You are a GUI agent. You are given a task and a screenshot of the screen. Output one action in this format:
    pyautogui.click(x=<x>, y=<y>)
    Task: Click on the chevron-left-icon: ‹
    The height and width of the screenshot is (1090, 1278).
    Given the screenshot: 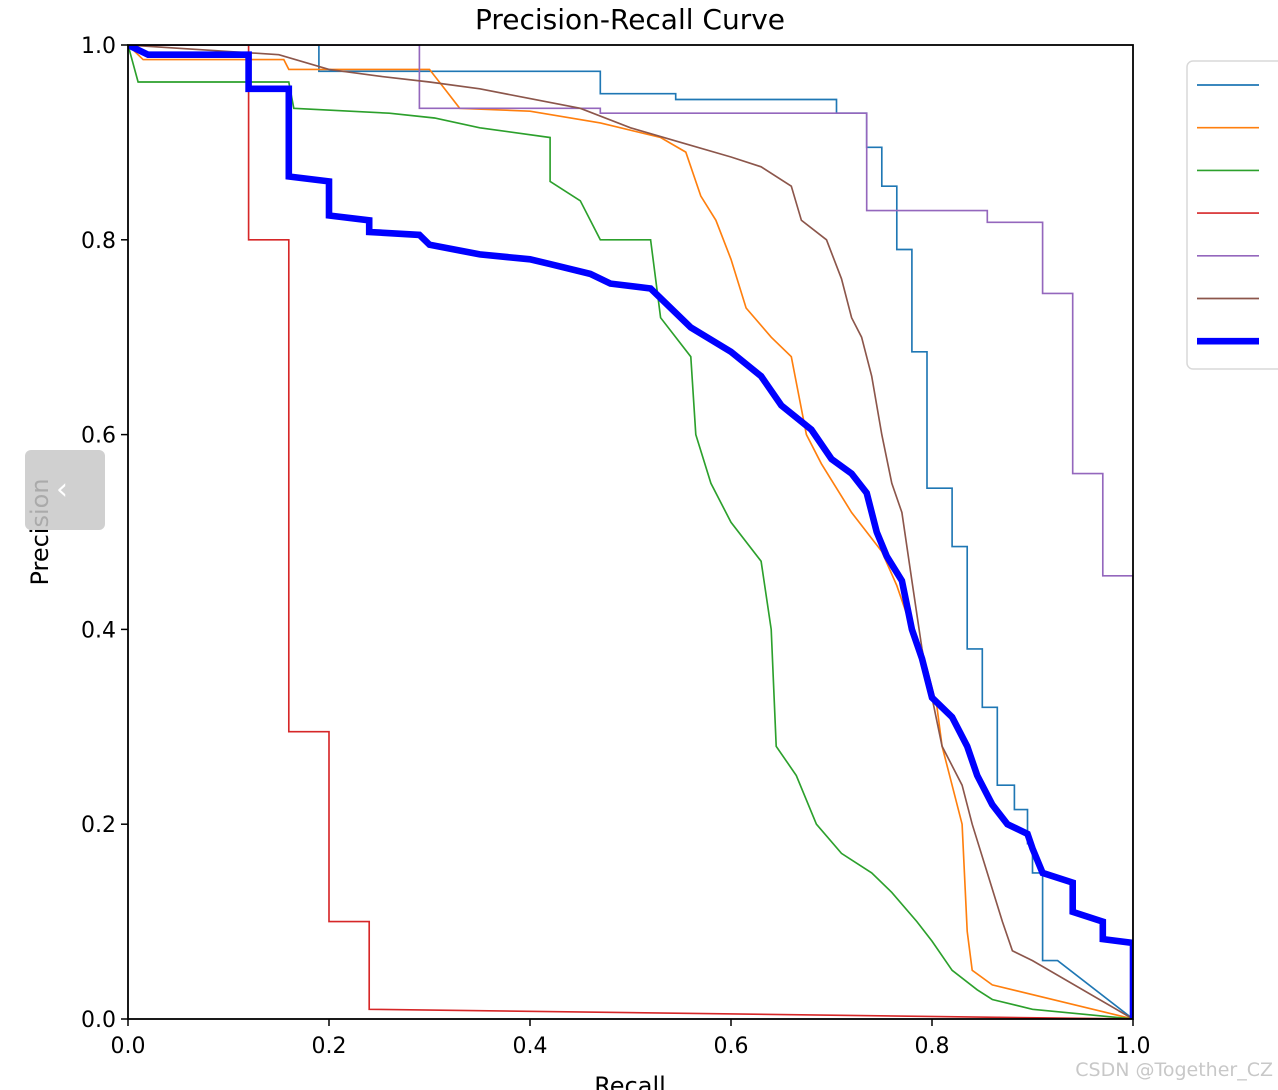 What is the action you would take?
    pyautogui.click(x=62, y=489)
    